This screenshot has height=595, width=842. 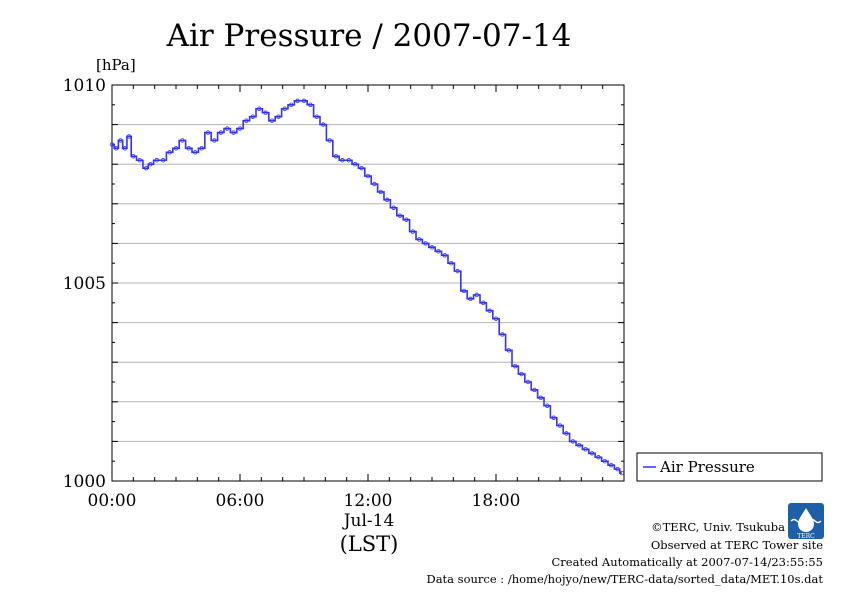 I want to click on x-tick-label: 18:00, so click(x=496, y=501).